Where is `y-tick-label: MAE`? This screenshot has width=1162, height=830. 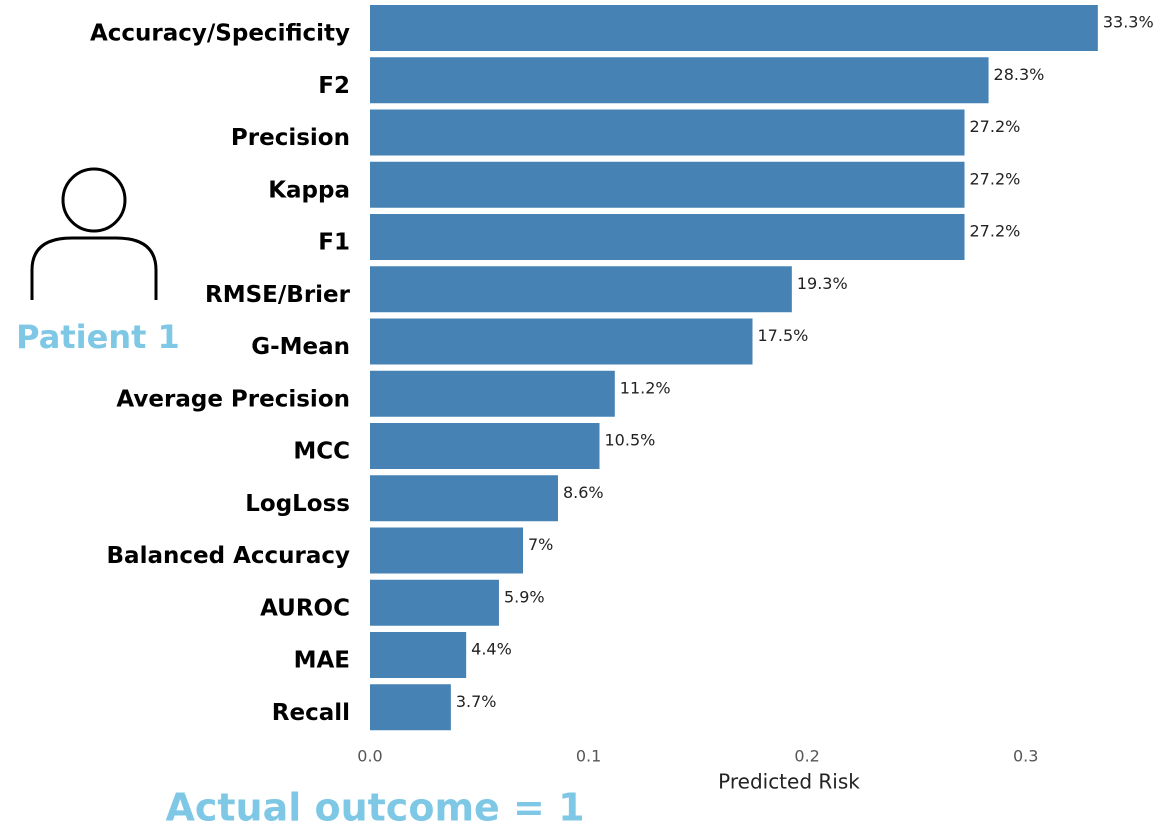
y-tick-label: MAE is located at coordinates (322, 661).